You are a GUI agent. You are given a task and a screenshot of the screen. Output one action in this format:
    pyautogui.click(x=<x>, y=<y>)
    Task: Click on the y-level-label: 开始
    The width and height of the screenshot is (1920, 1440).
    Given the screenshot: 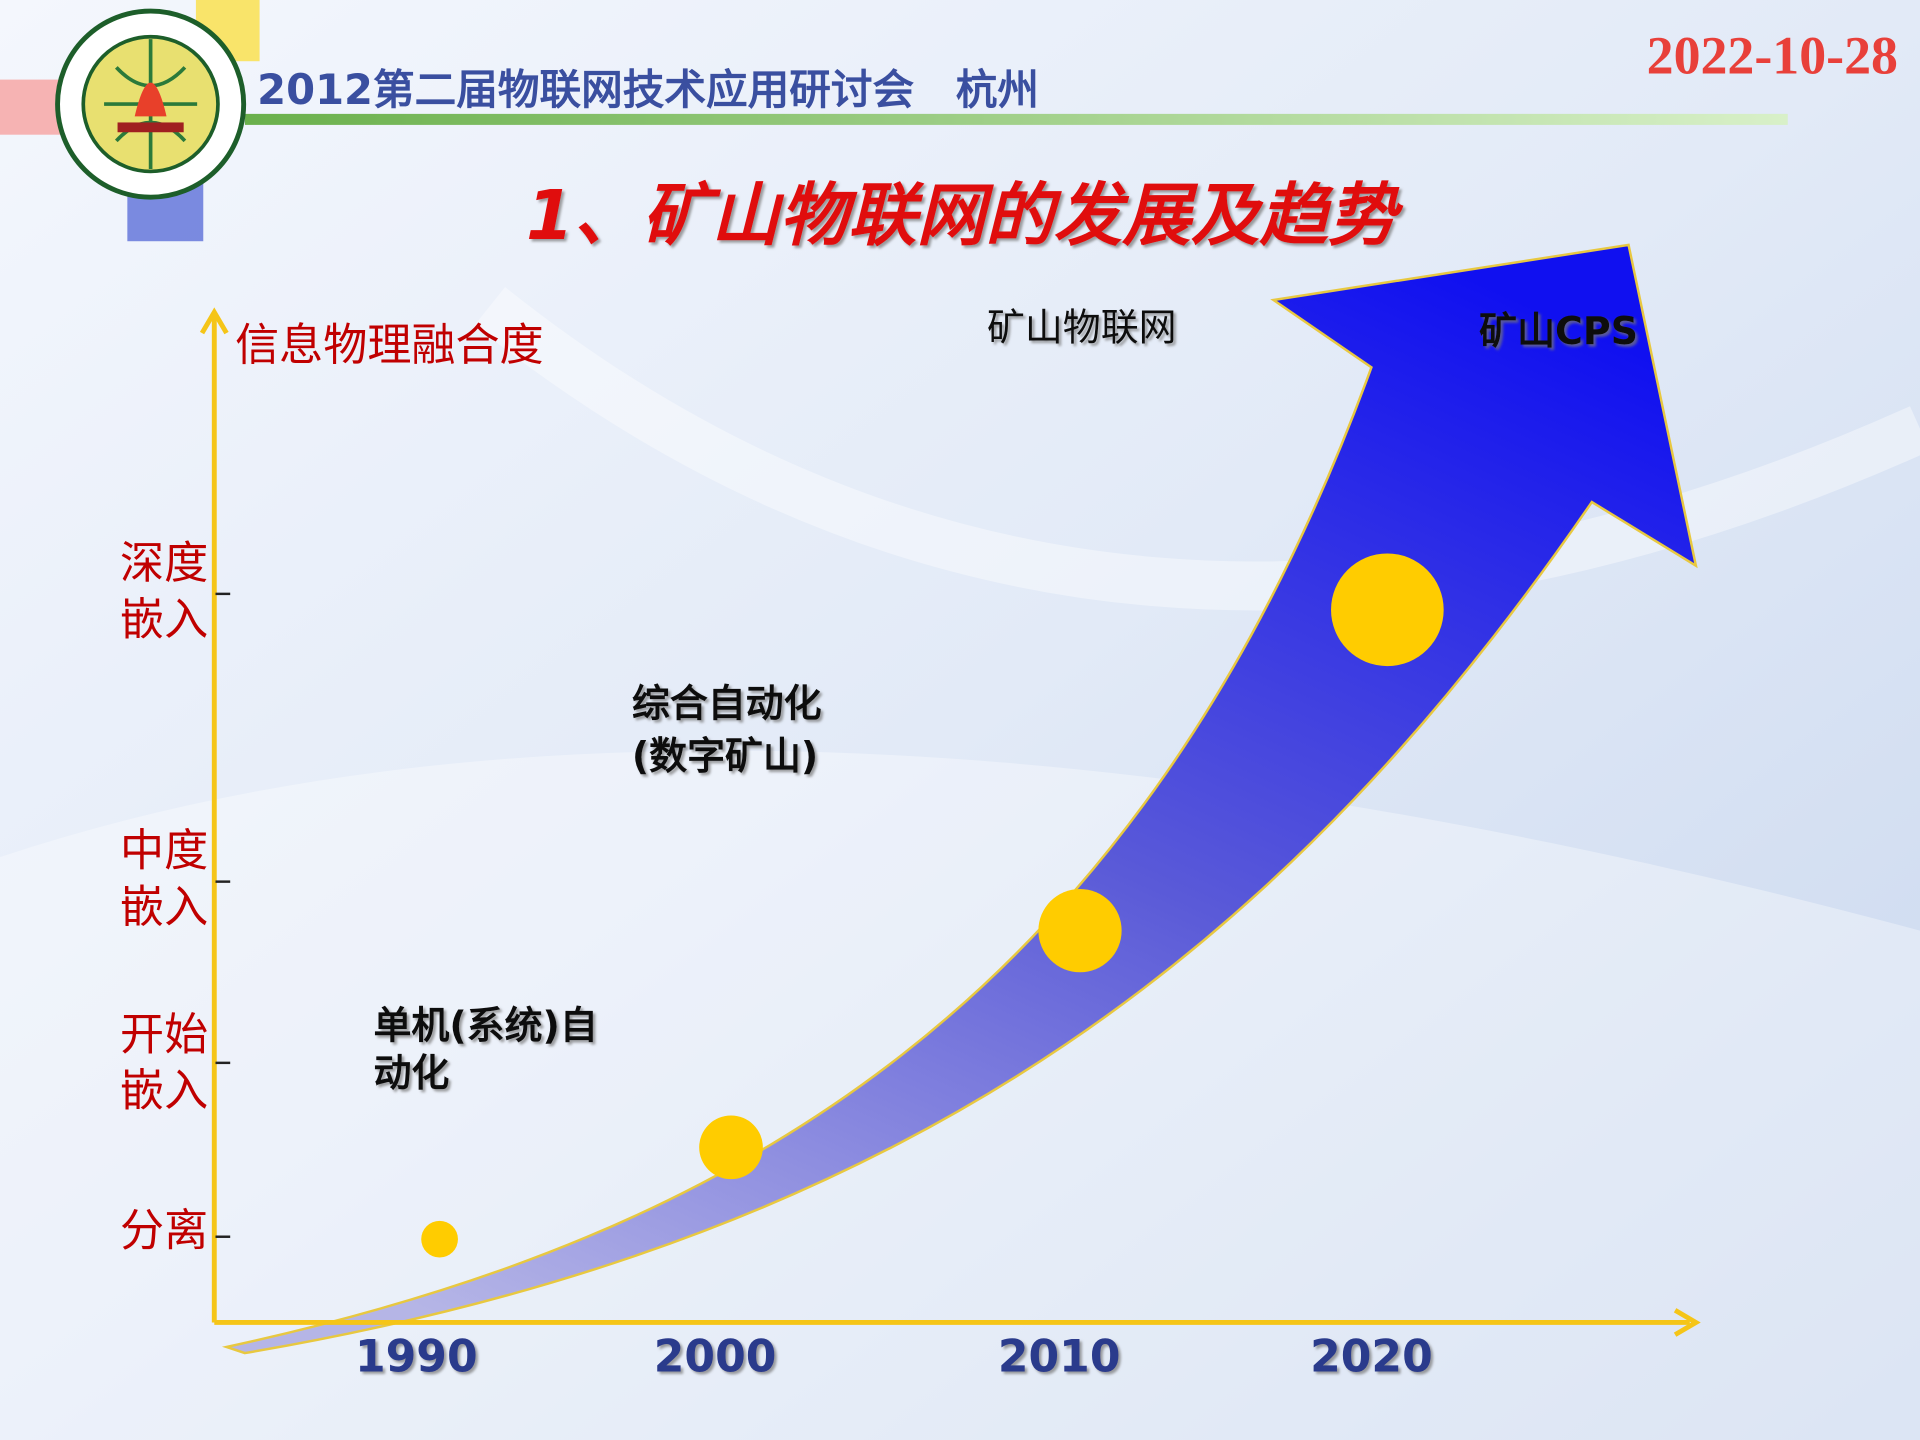 What is the action you would take?
    pyautogui.click(x=164, y=1034)
    